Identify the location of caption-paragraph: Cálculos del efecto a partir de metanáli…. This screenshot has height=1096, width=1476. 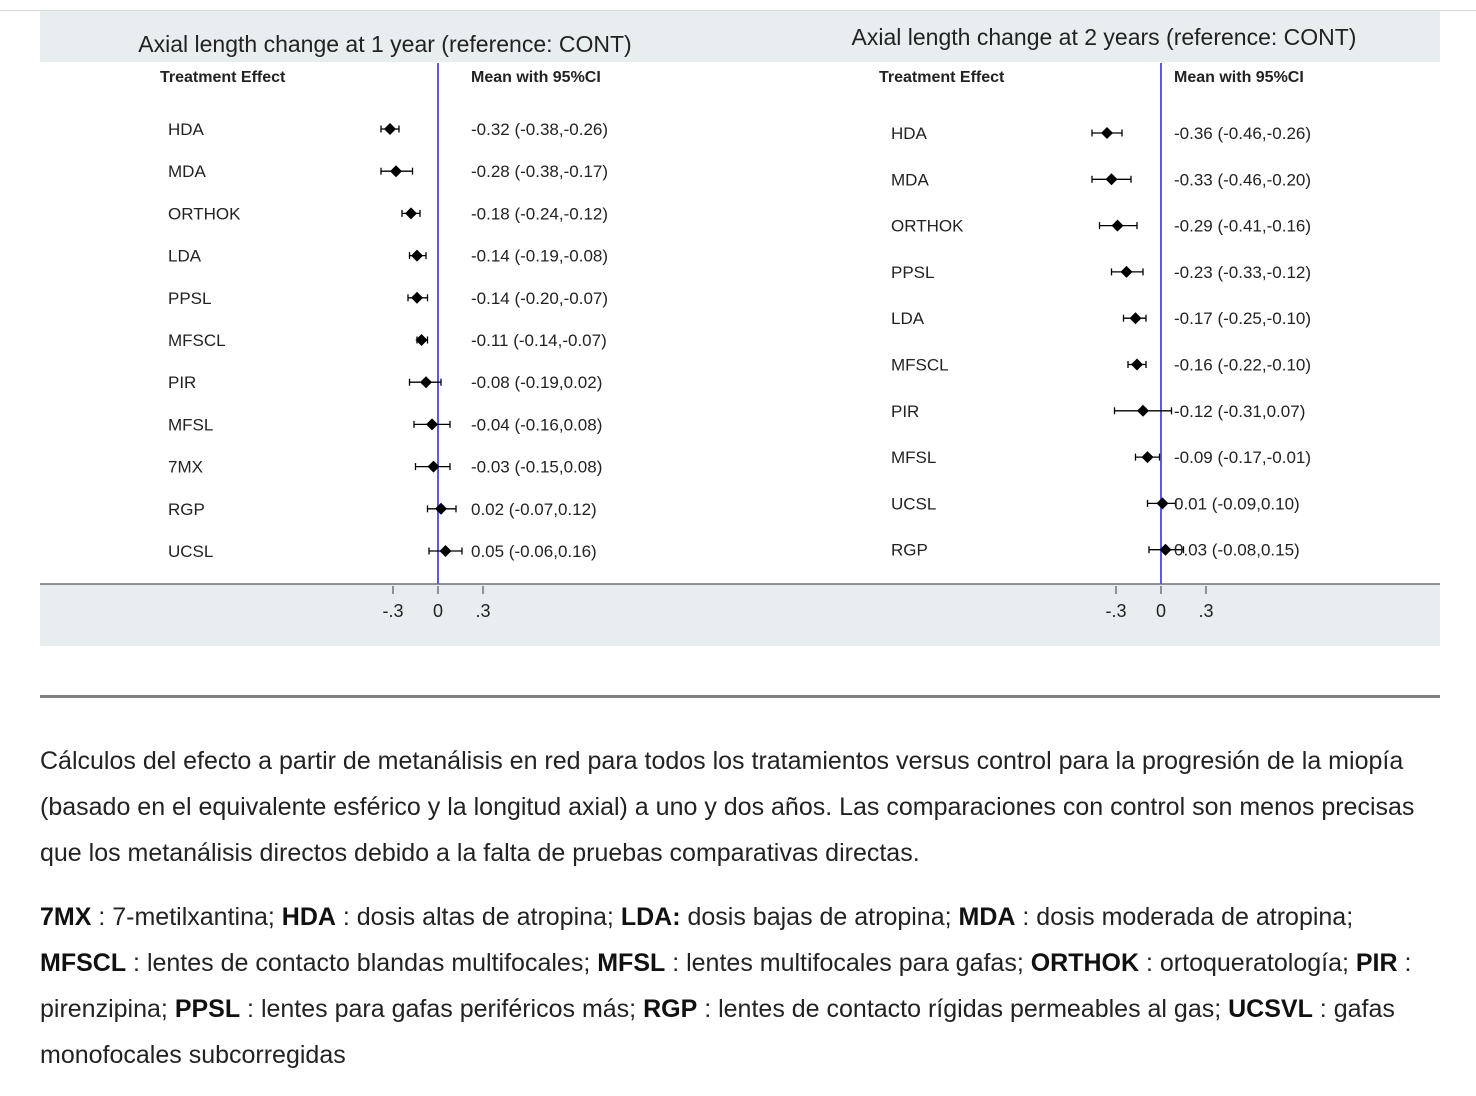
(727, 807).